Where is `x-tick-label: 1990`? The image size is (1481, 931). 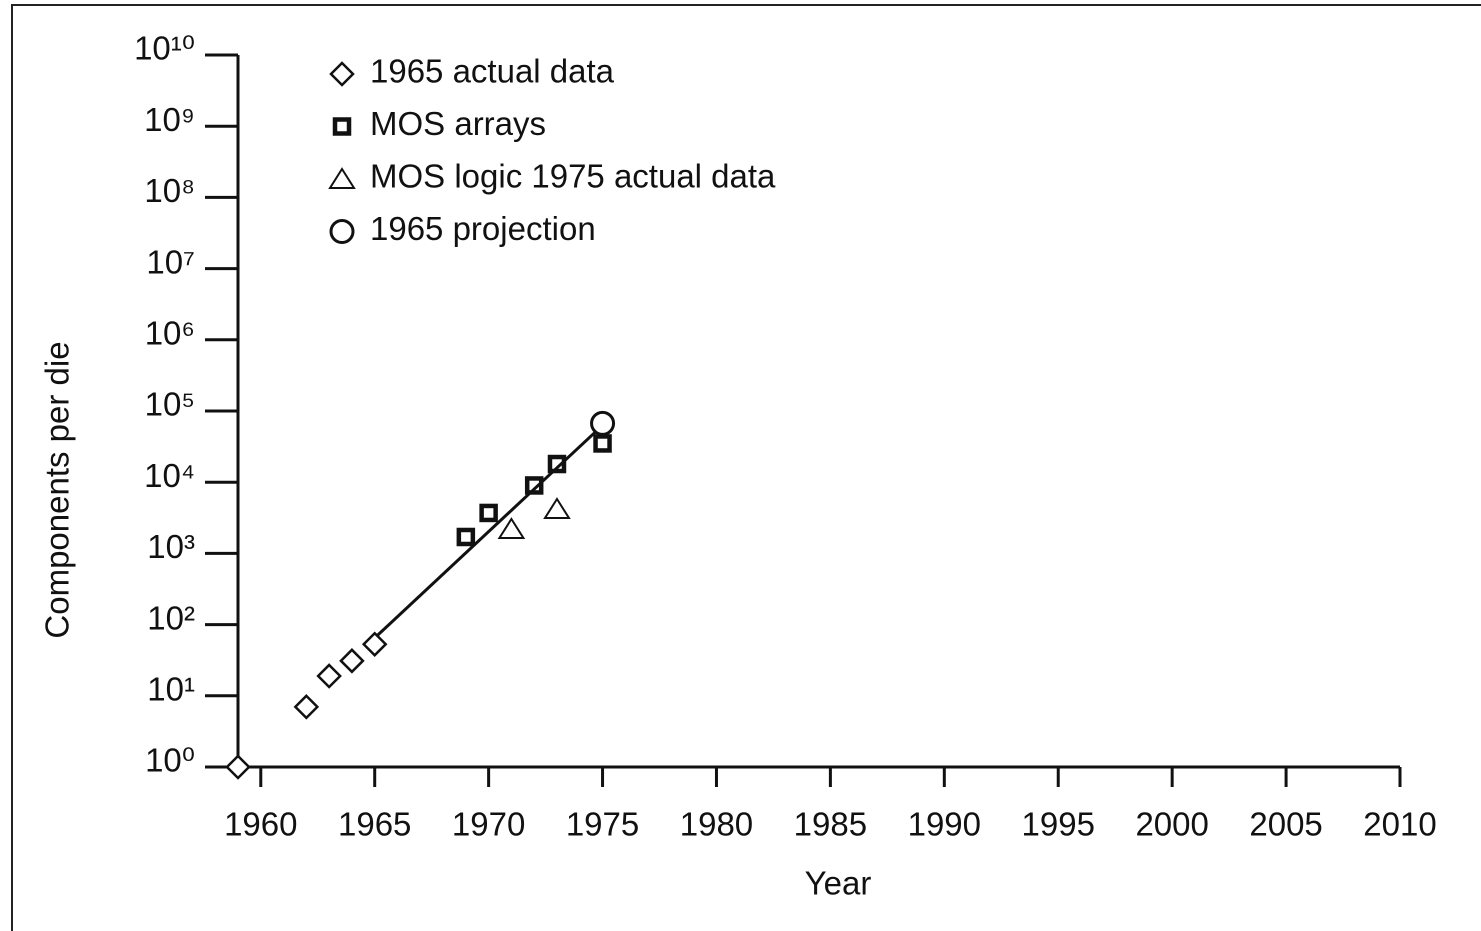
x-tick-label: 1990 is located at coordinates (944, 824).